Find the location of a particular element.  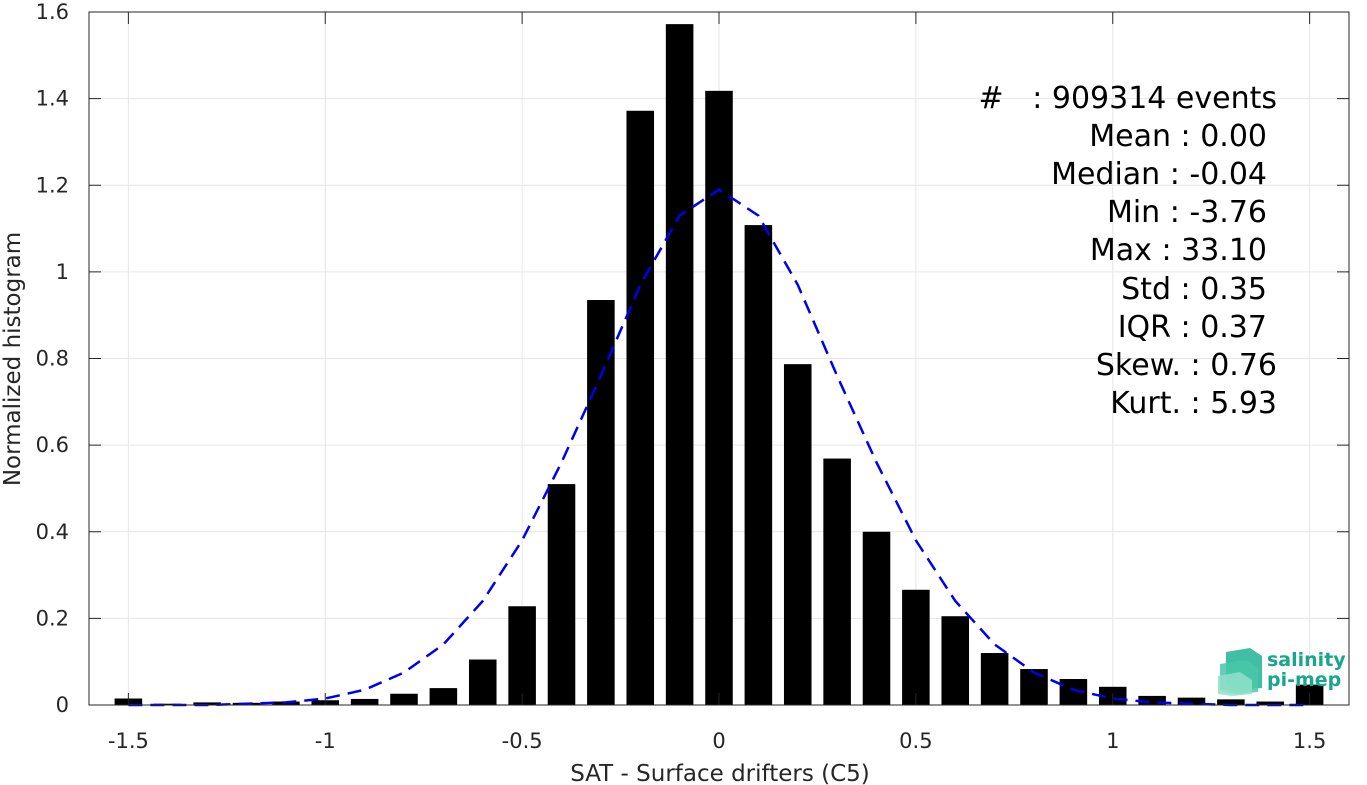

stat-min: Min : -3.76 is located at coordinates (1187, 212).